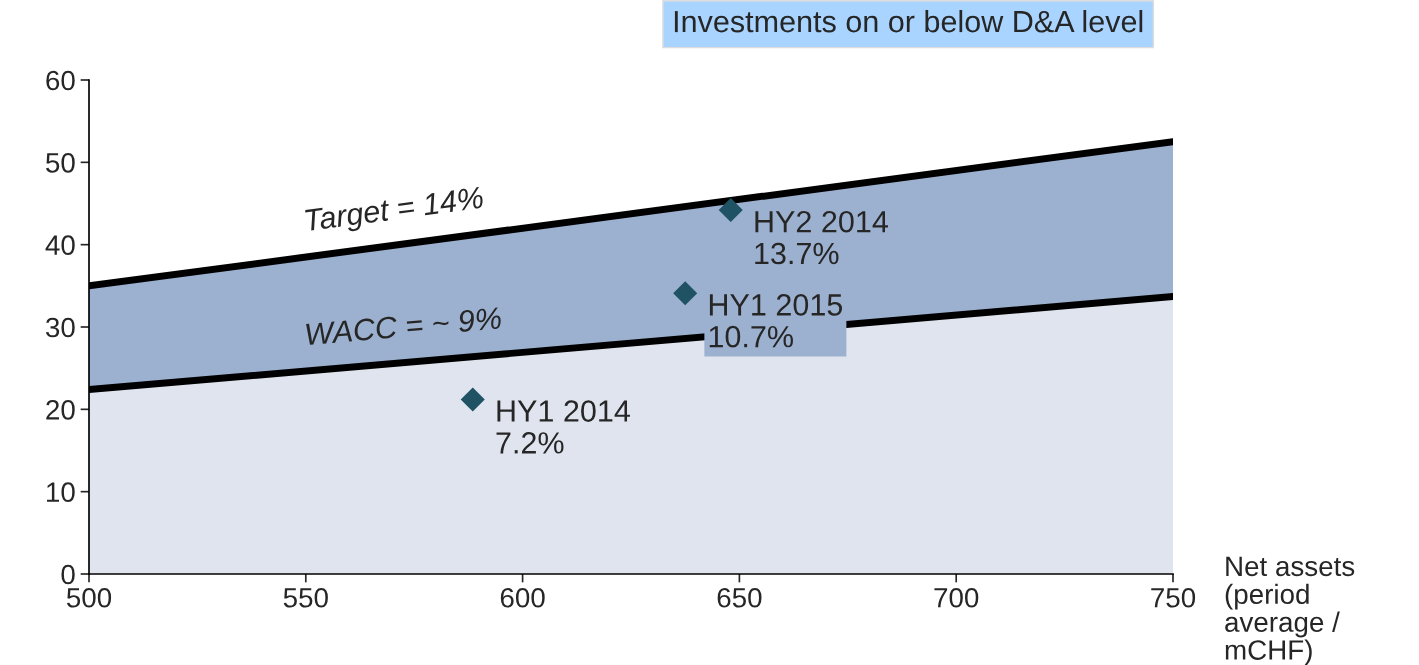  Describe the element at coordinates (404, 326) in the screenshot. I see `series-label: WACC = ~ 9%` at that location.